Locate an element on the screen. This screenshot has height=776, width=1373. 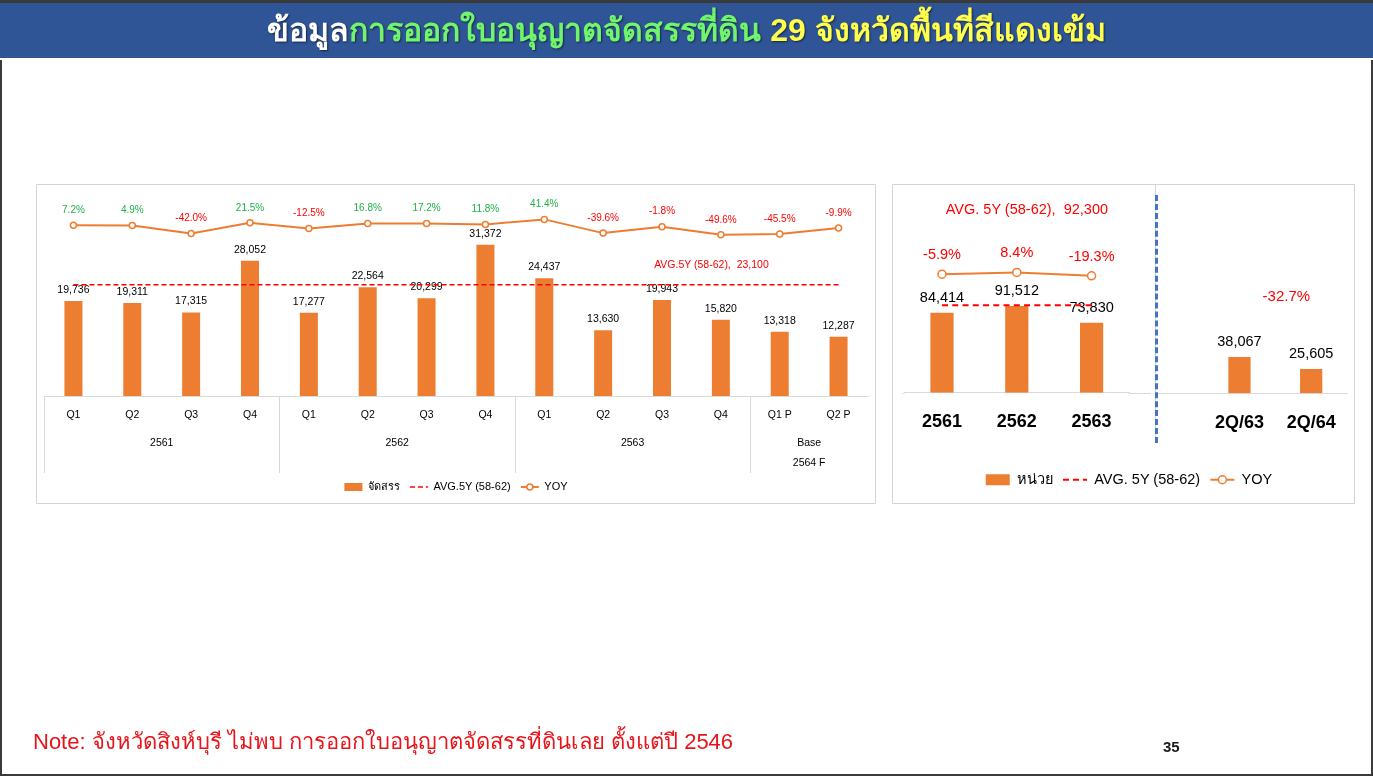
text: 2562 is located at coordinates (397, 441).